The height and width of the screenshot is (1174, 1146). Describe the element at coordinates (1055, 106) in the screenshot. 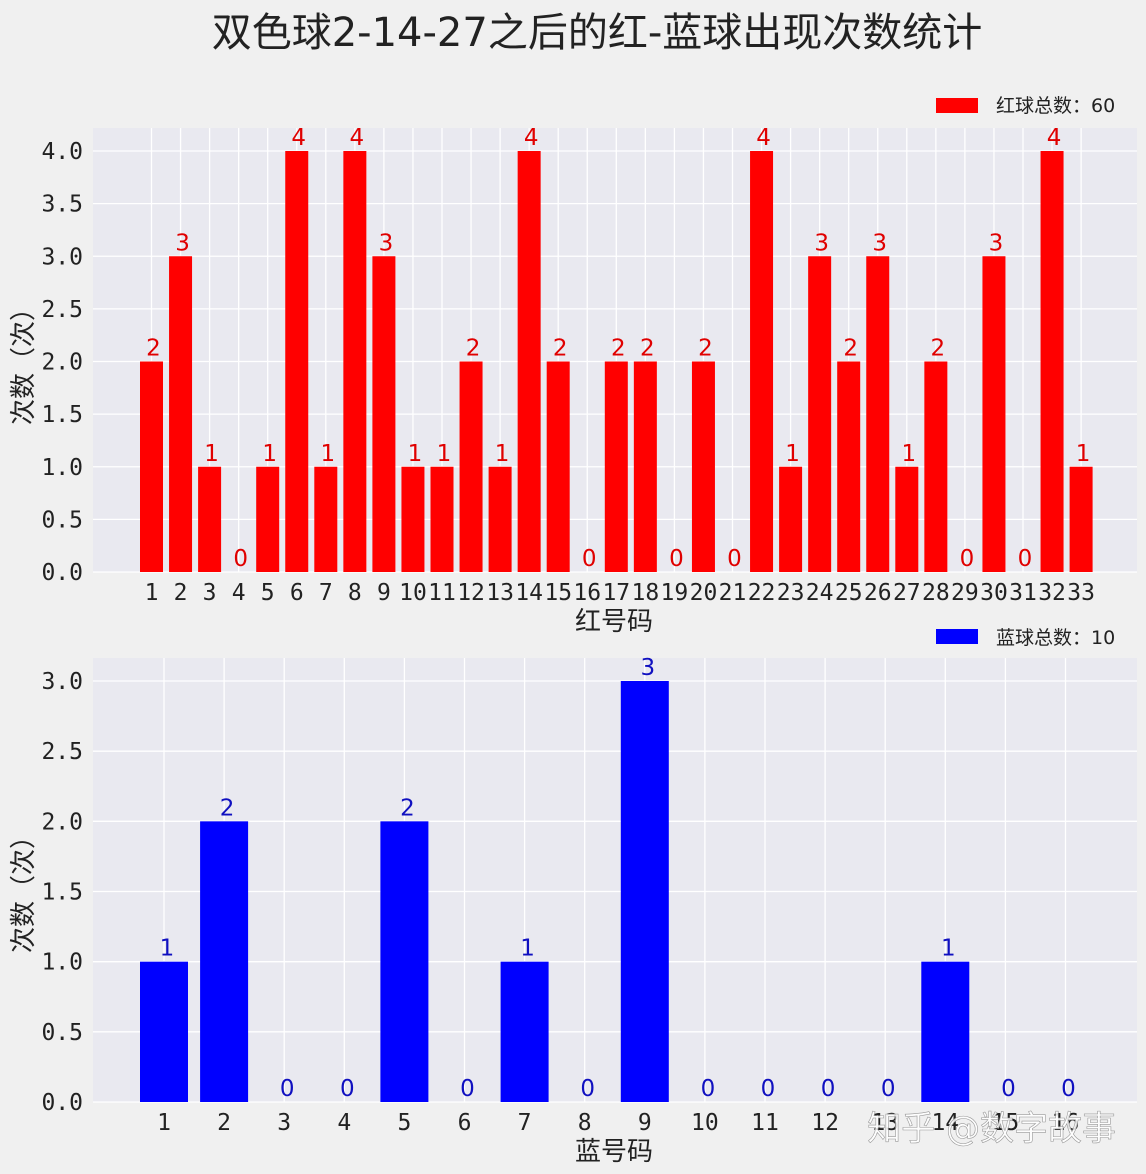

I see `red-legend-label: 红球总数：60` at that location.